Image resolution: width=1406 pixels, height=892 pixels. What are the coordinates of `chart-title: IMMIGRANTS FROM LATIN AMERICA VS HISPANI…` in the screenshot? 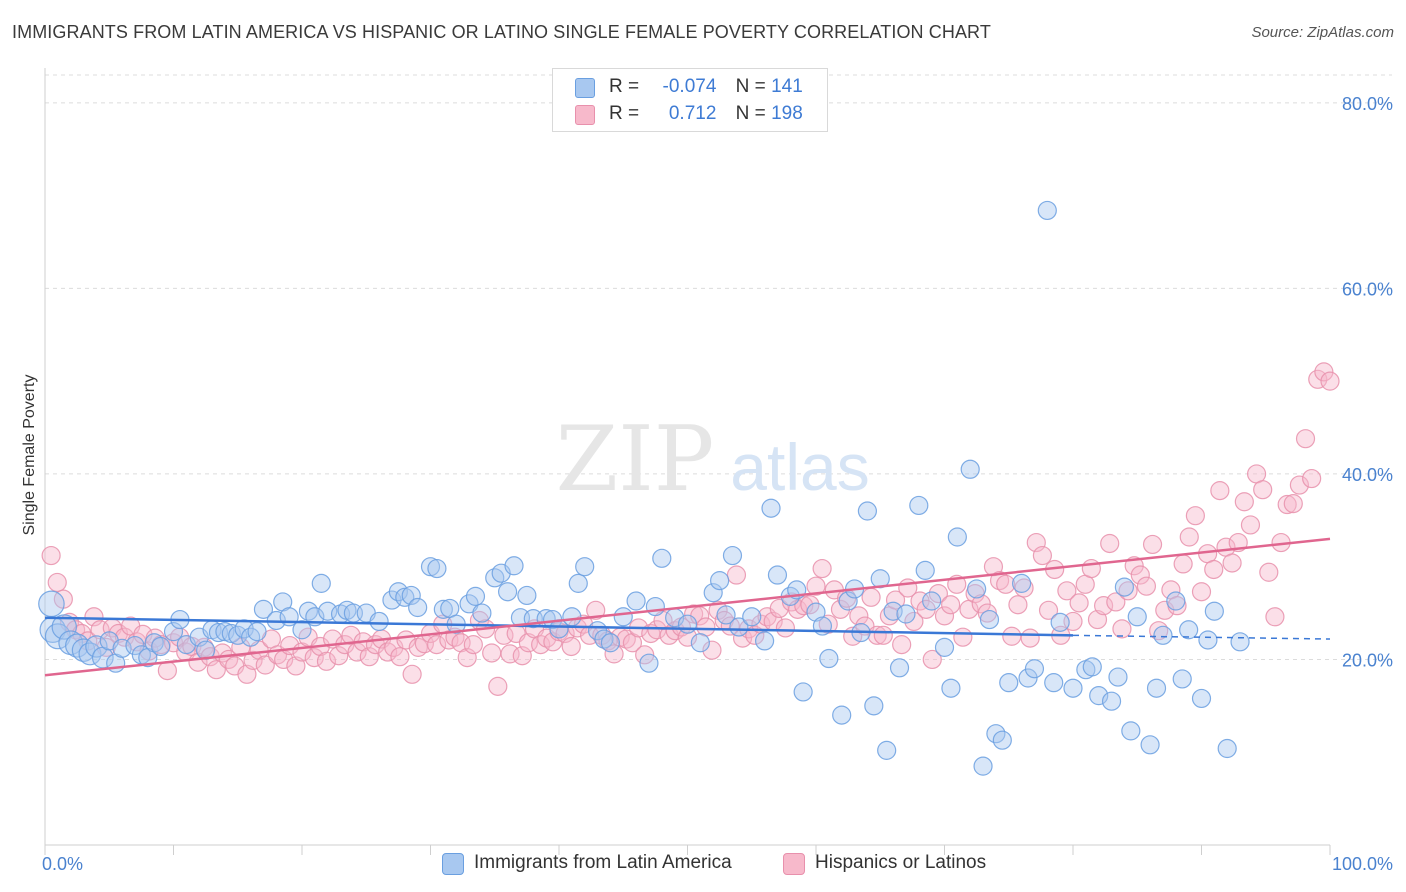 It's located at (501, 32).